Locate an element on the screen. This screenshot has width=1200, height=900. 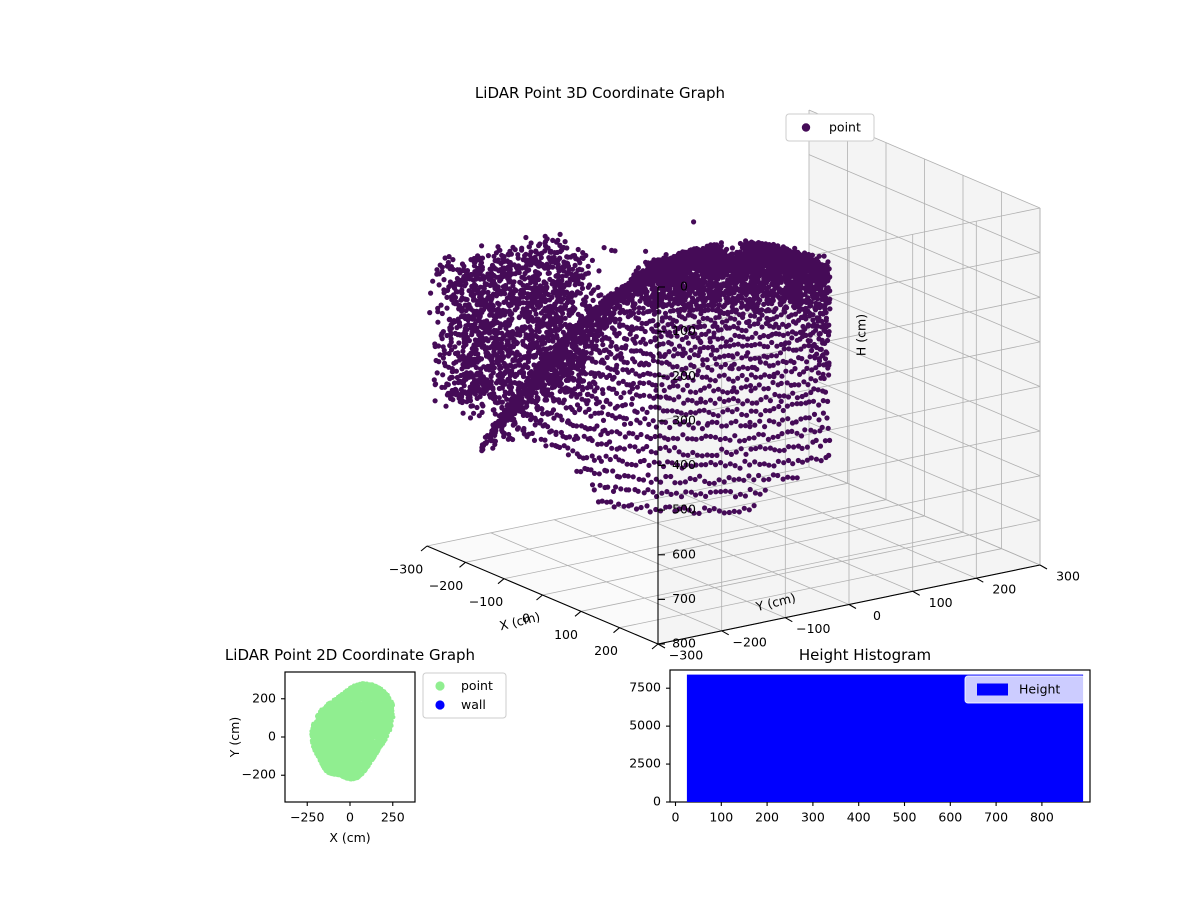
plot3d-title: LiDAR Point 3D Coordinate Graph is located at coordinates (600, 93).